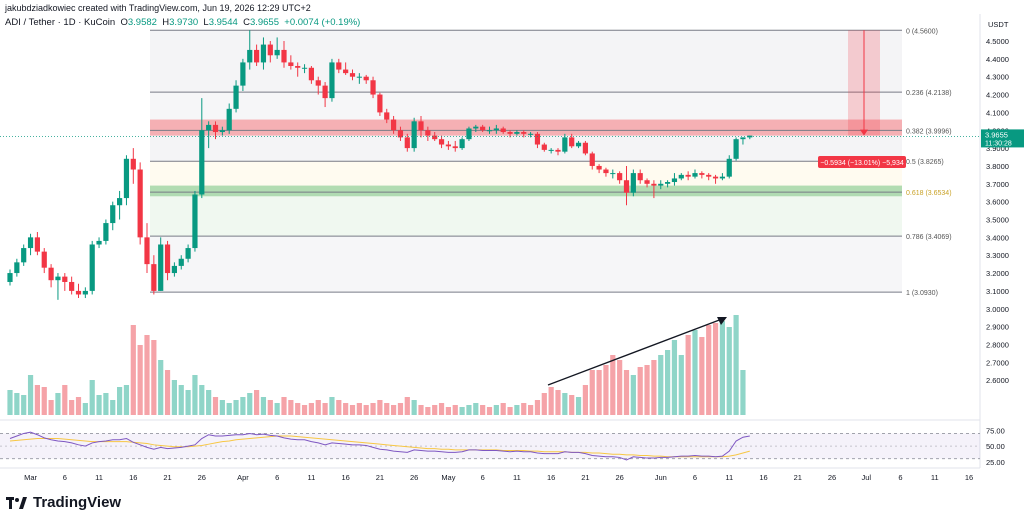 The image size is (1024, 520). Describe the element at coordinates (30, 477) in the screenshot. I see `time-tick-label: Mar` at that location.